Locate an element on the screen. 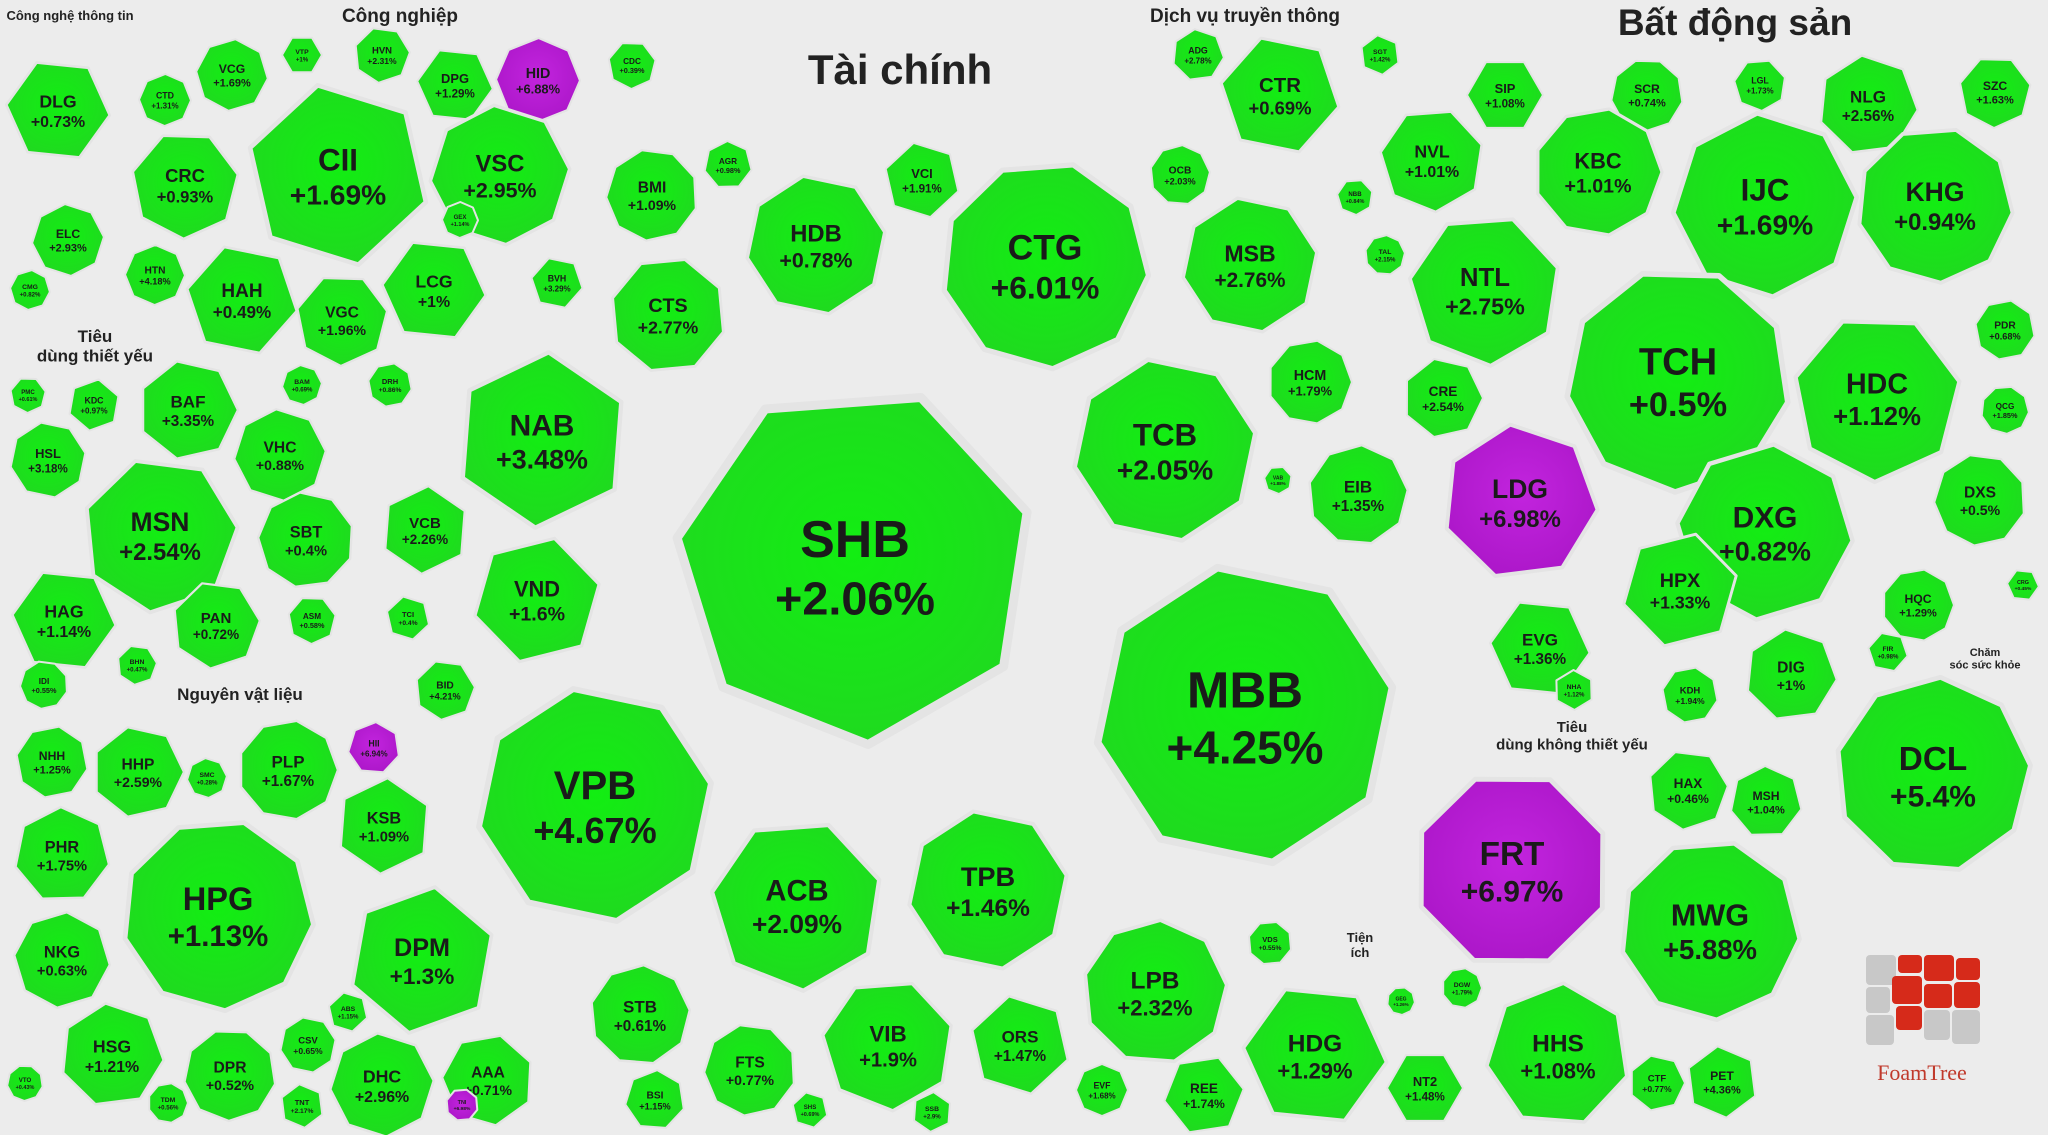 This screenshot has height=1135, width=2048. ticker-cell-shs is located at coordinates (810, 1110).